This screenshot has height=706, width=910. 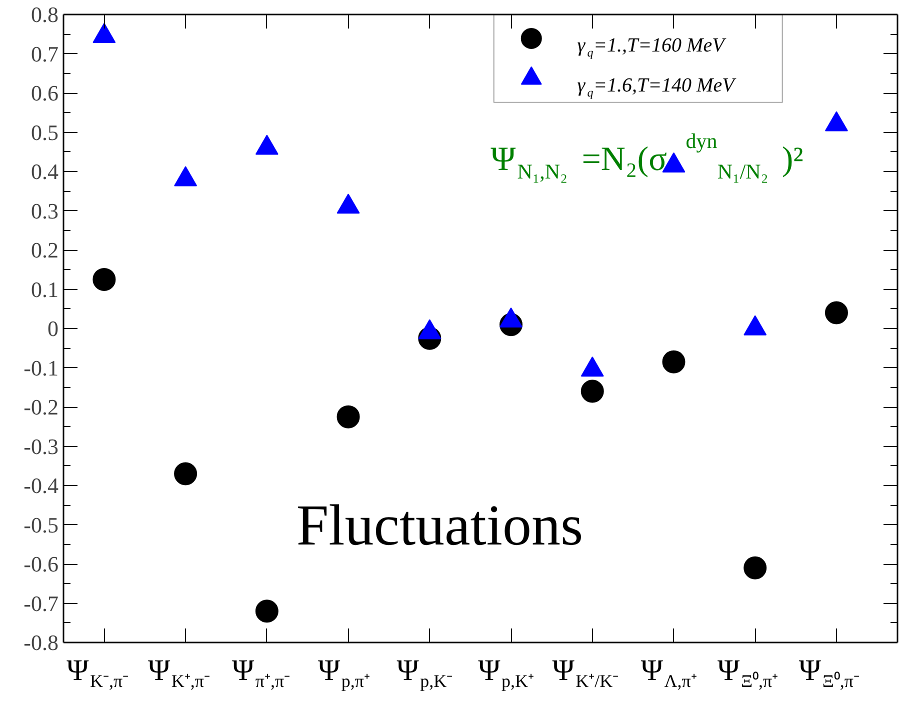 What do you see at coordinates (41, 525) in the screenshot?
I see `y-tick-label: -0.5` at bounding box center [41, 525].